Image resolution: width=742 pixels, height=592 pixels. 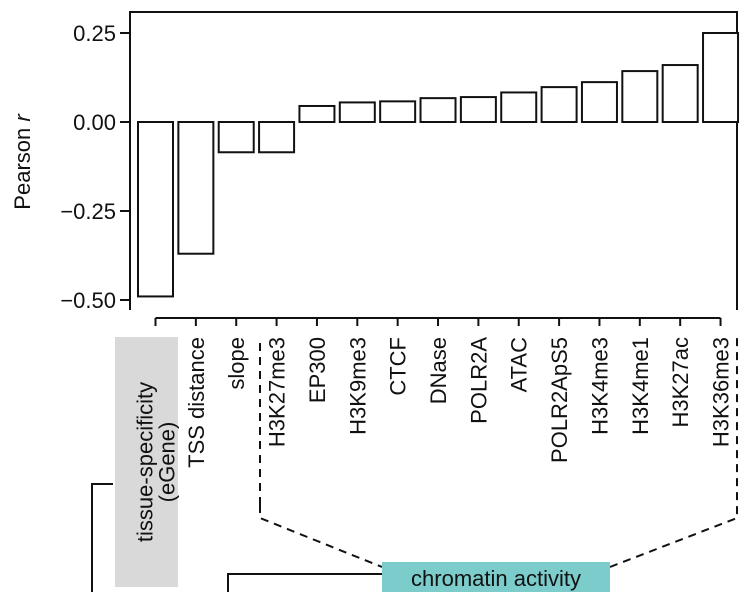 I want to click on x-tick-label: H3K4me3, so click(x=599, y=386).